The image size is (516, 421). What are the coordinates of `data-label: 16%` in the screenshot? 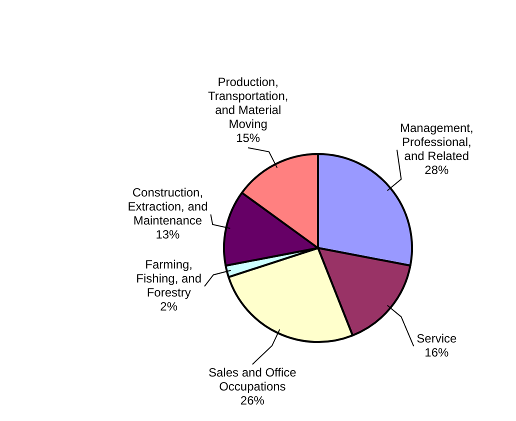 It's located at (436, 352).